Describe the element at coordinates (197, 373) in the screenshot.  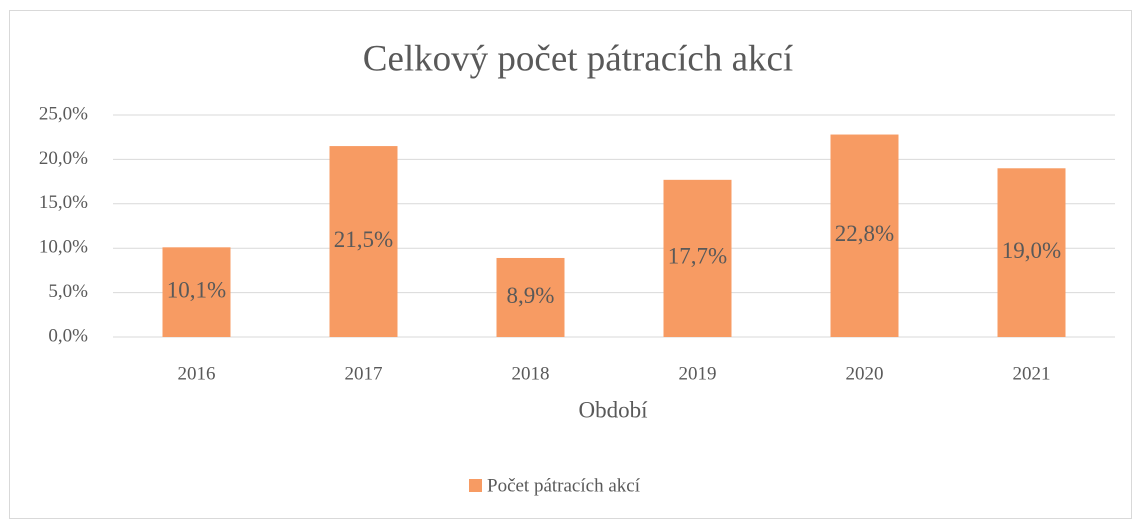
I see `x-tick-label: 2016` at that location.